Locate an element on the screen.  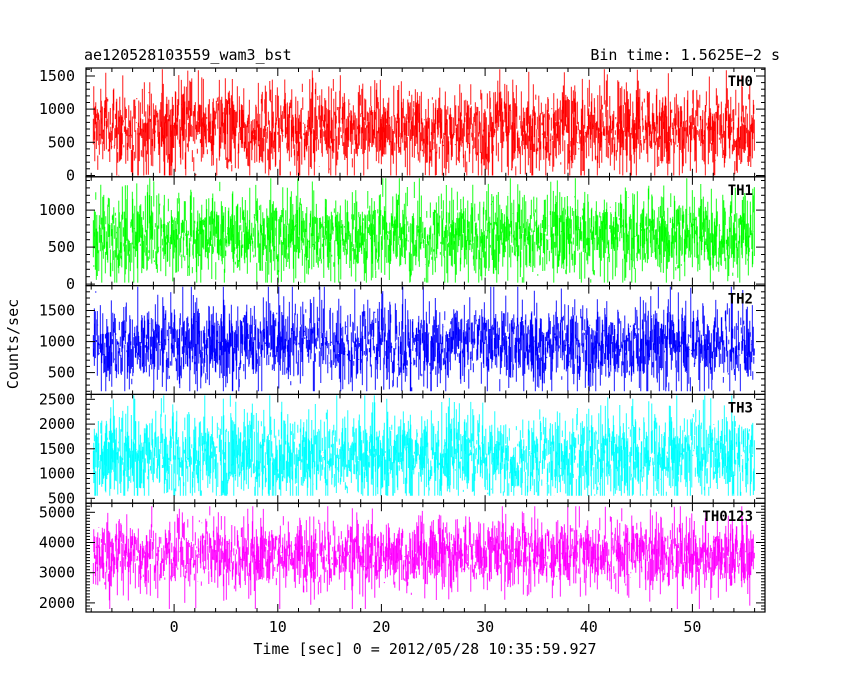
x-tick-label: 50 is located at coordinates (692, 627).